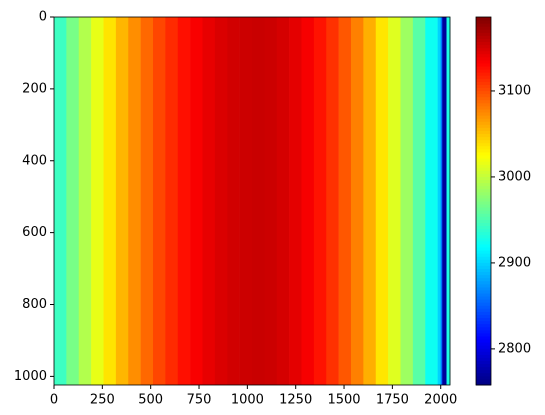 Image resolution: width=545 pixels, height=415 pixels. I want to click on colorbar-tick-label: 3100, so click(514, 90).